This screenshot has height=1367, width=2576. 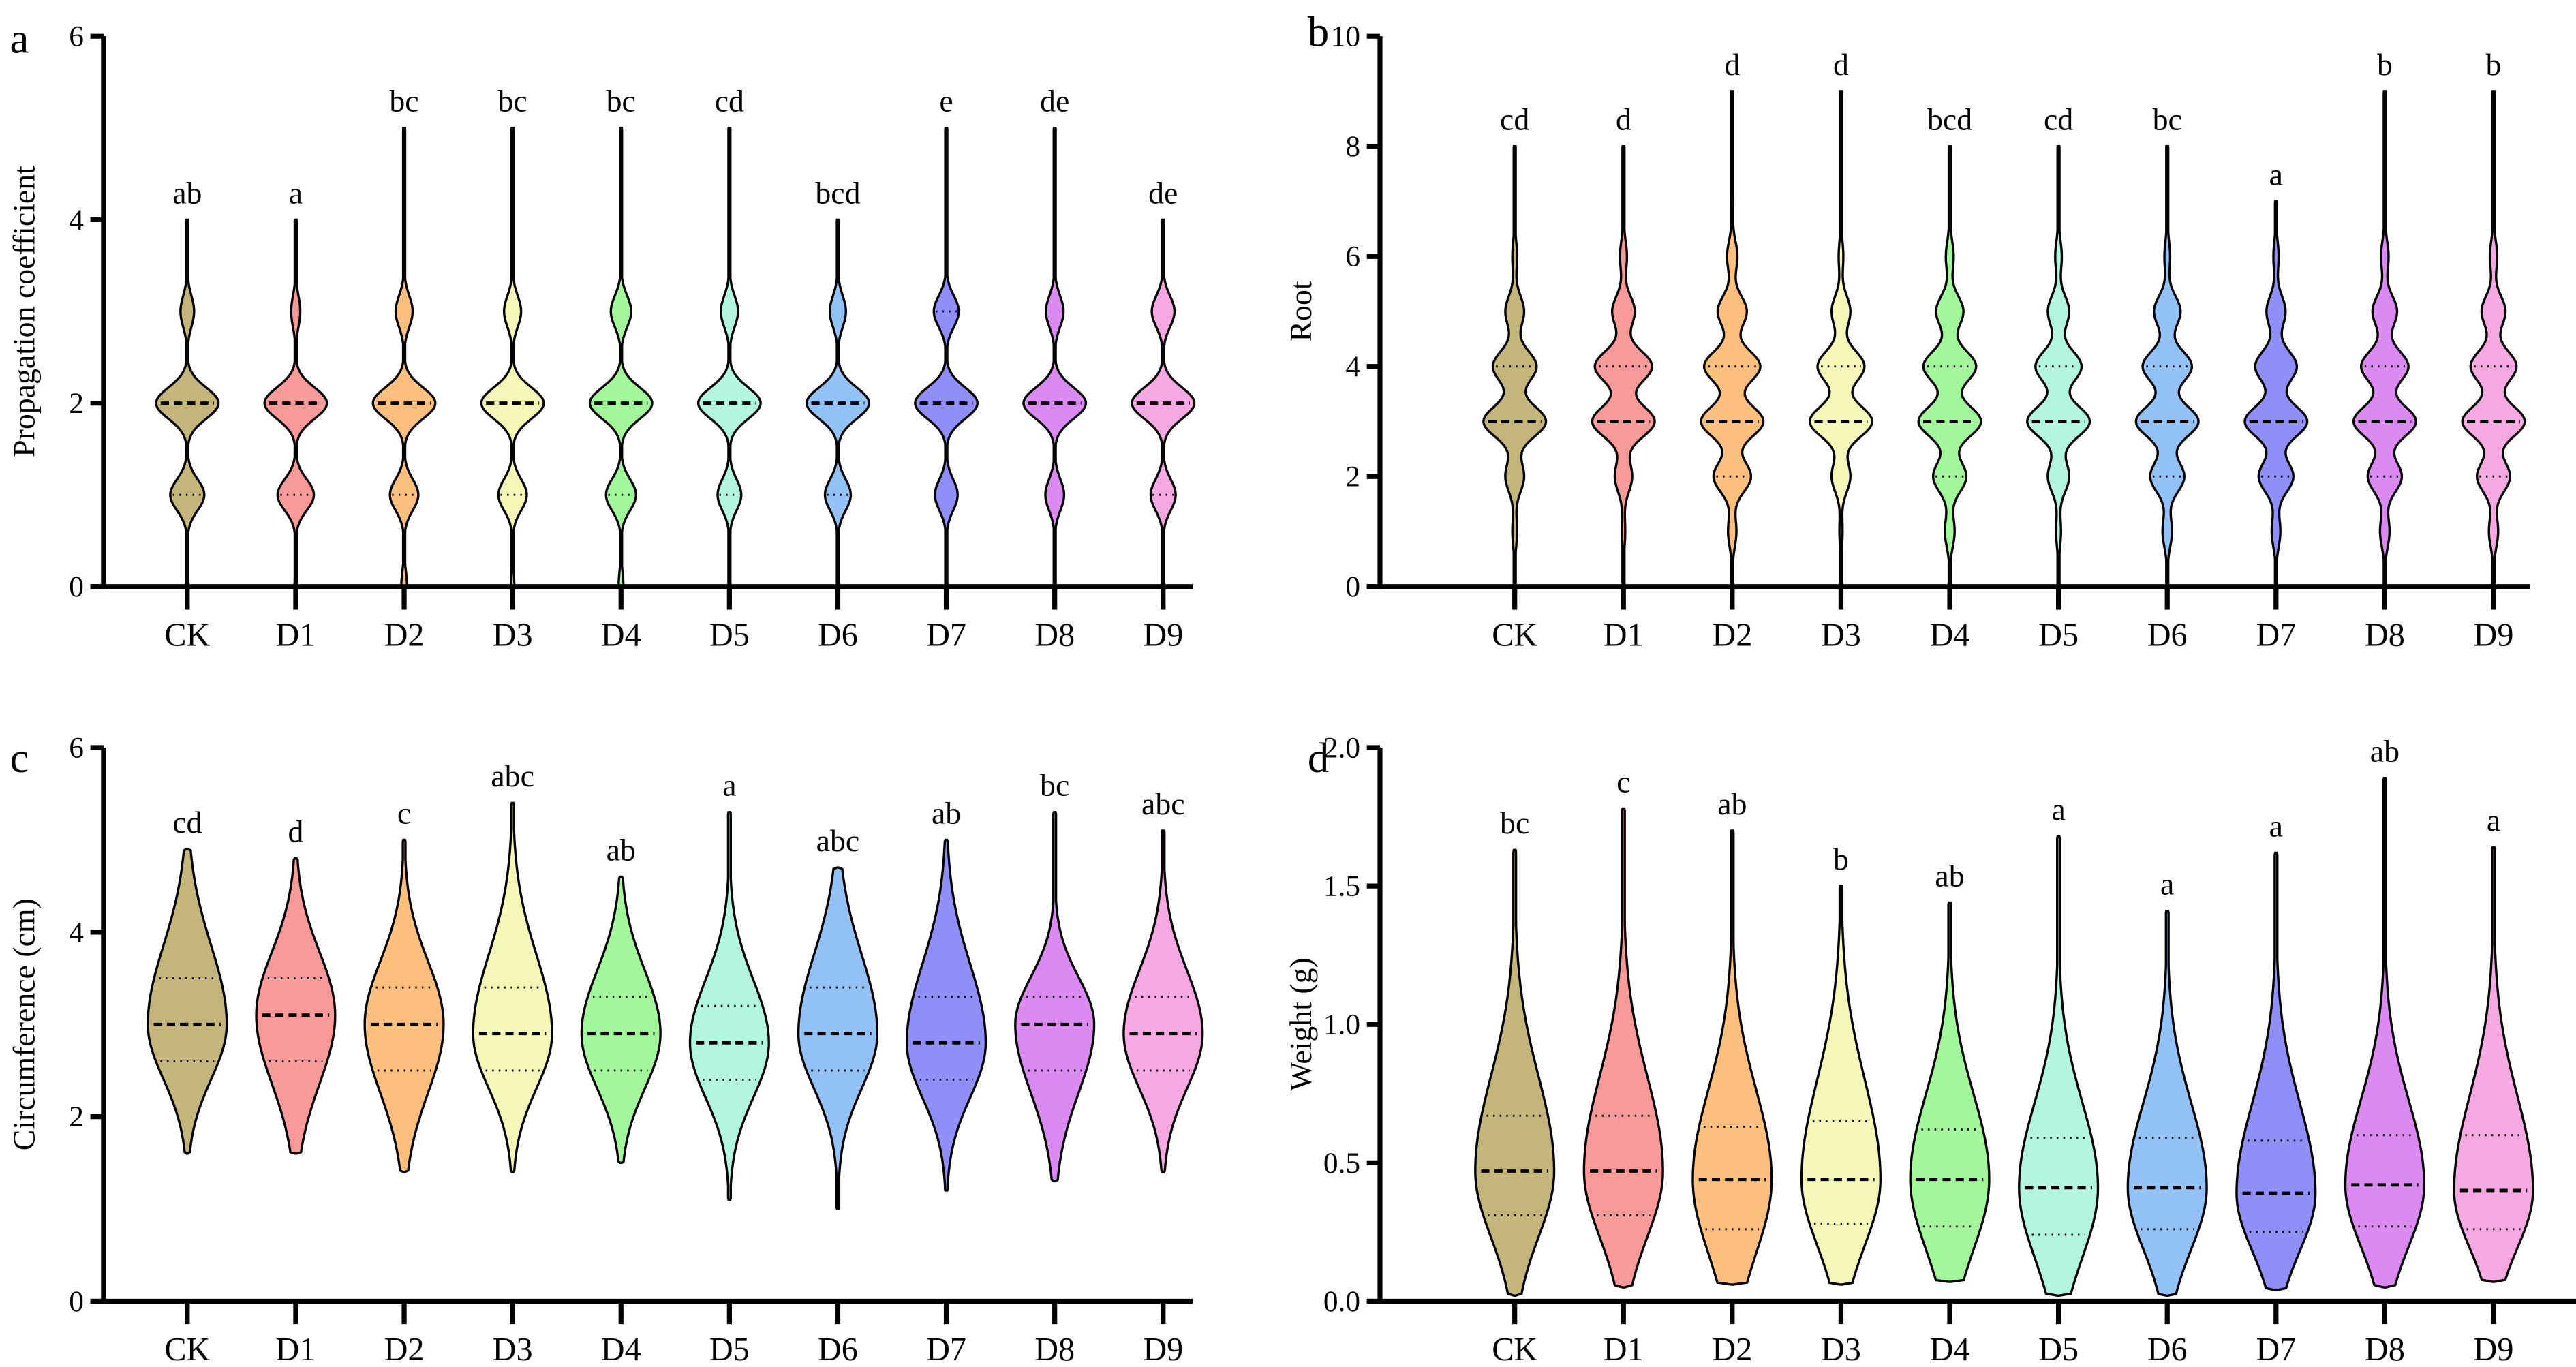 I want to click on y-axis-title: Circumference (cm), so click(x=24, y=1024).